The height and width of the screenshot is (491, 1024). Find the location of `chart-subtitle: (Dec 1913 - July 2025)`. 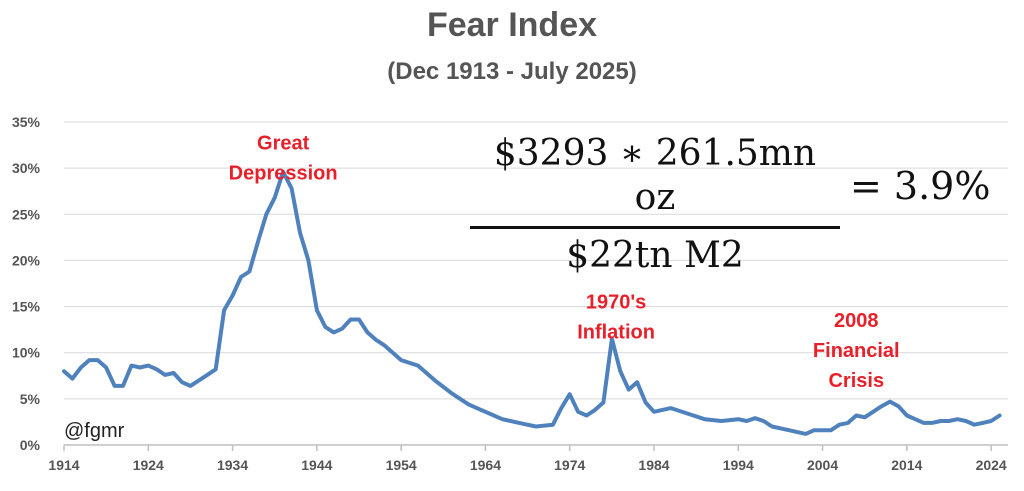

chart-subtitle: (Dec 1913 - July 2025) is located at coordinates (512, 71).